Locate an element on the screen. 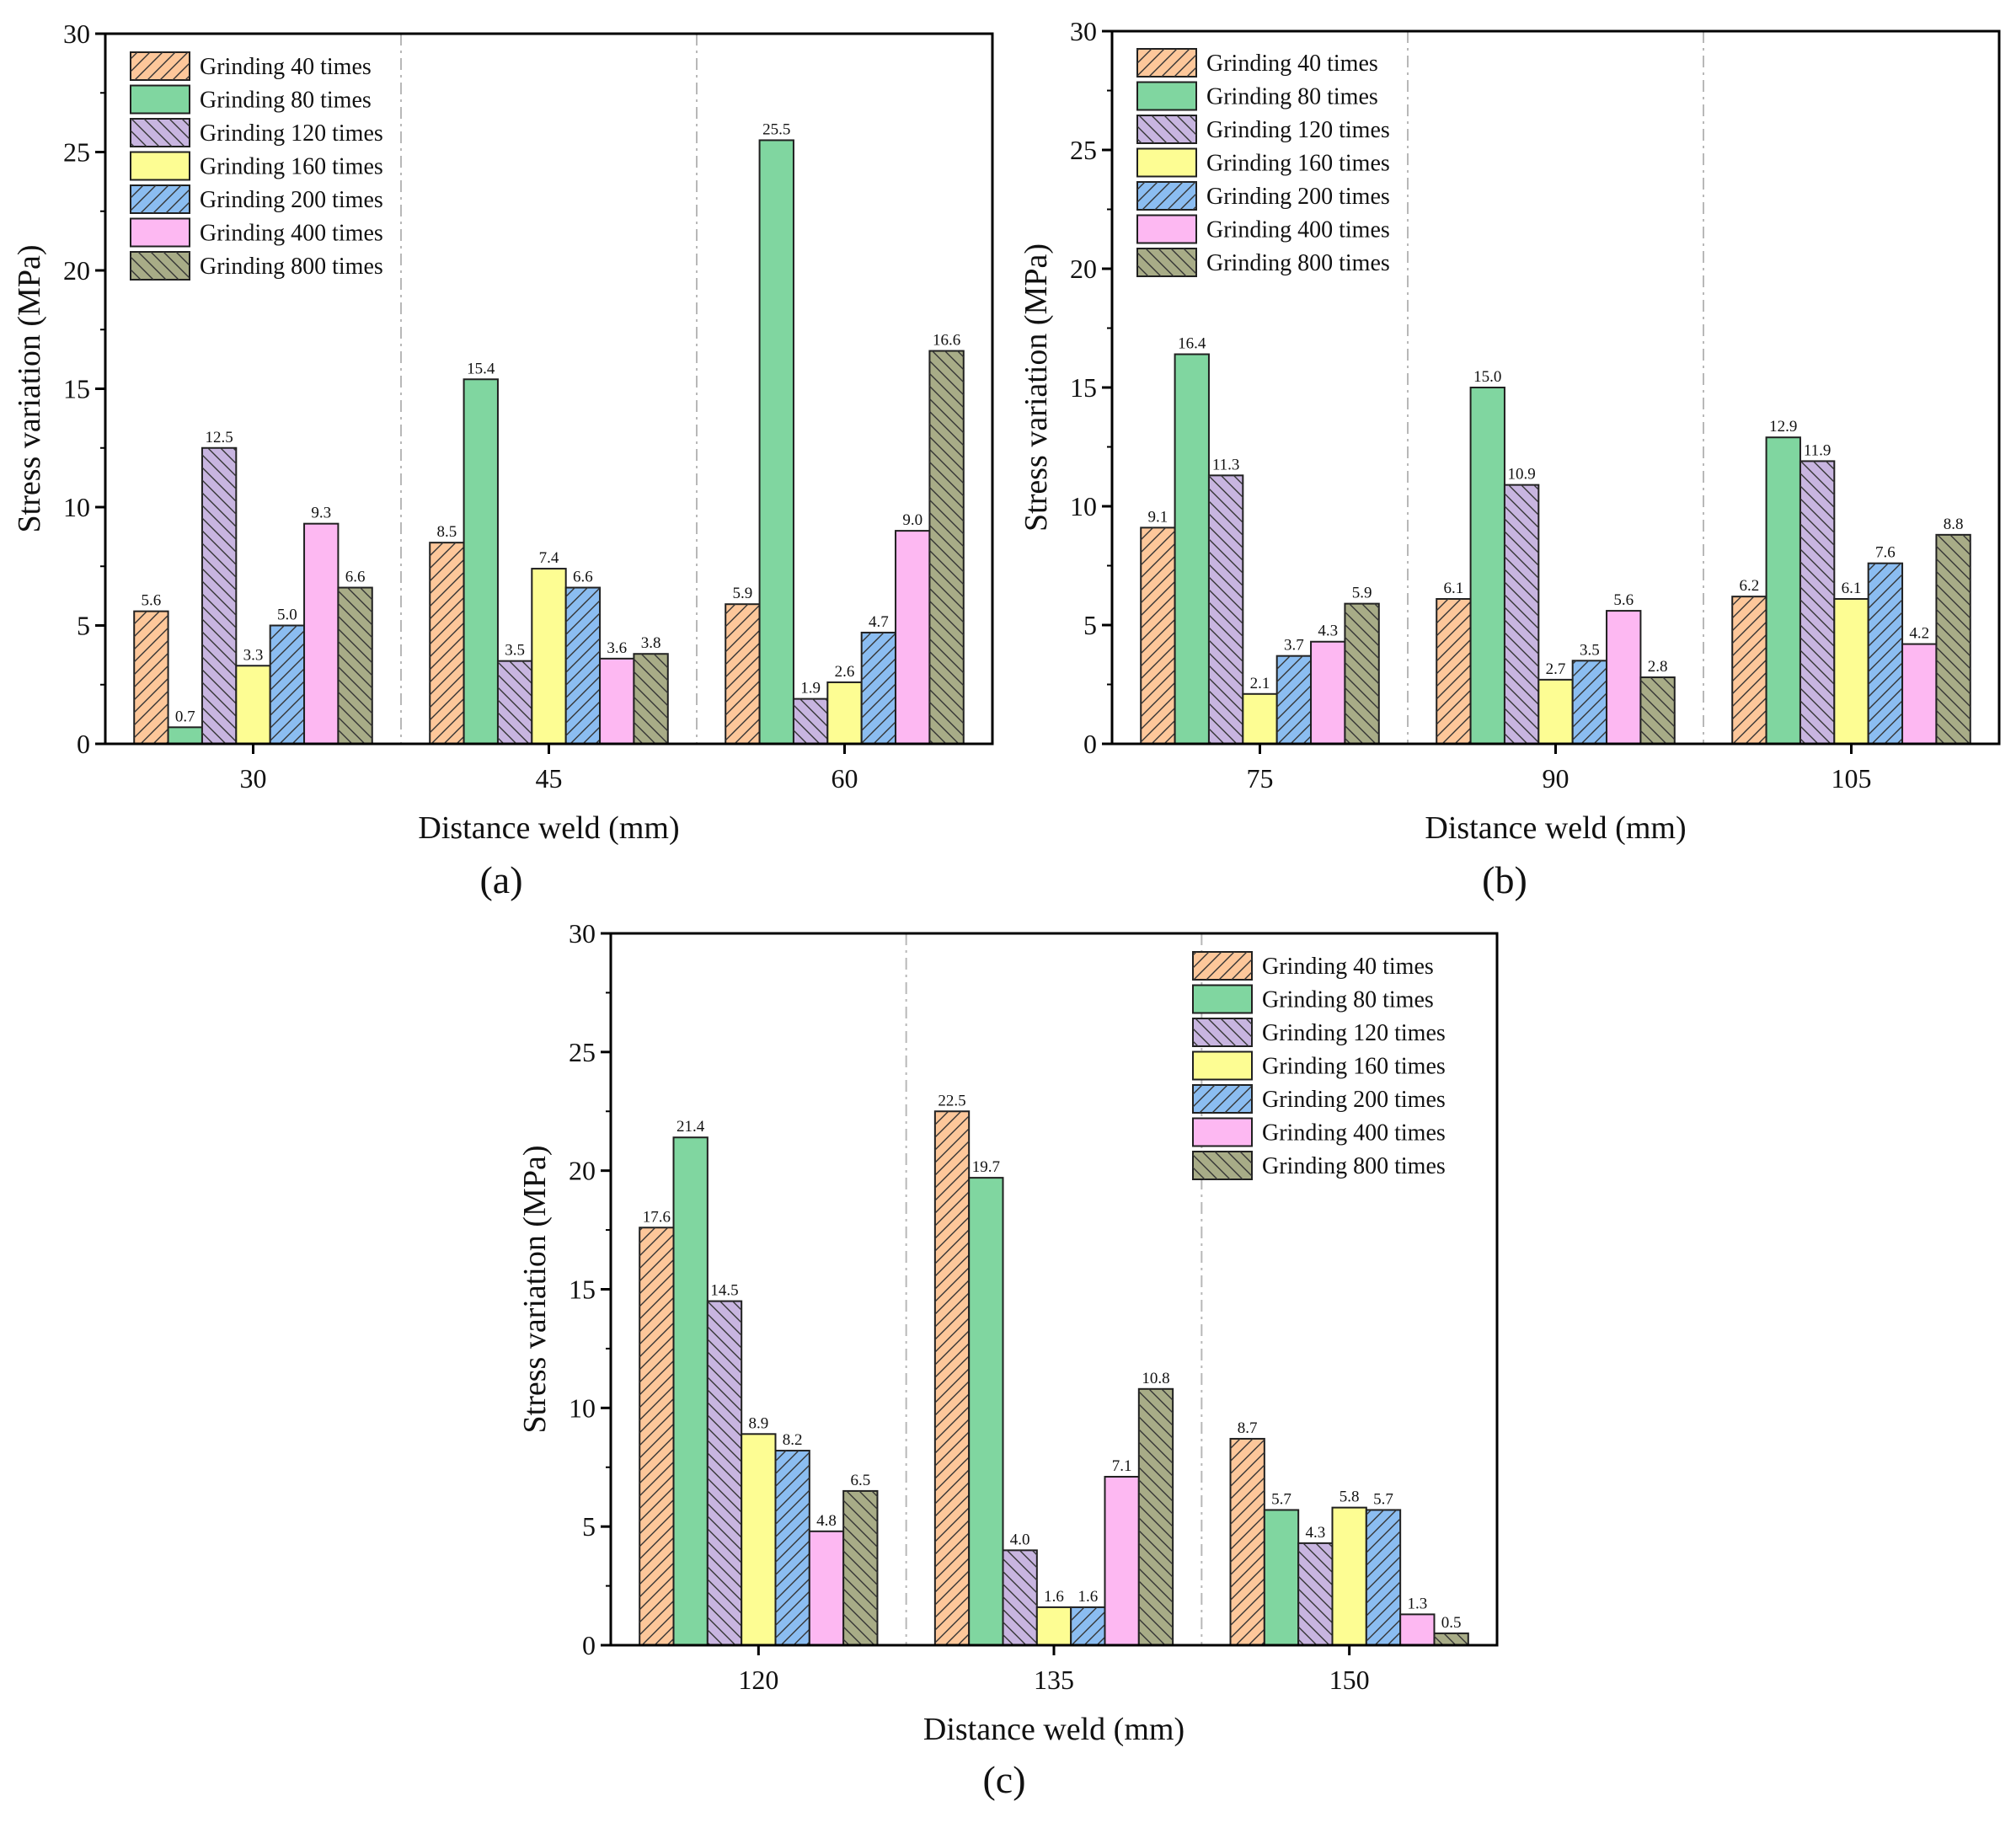 The width and height of the screenshot is (2016, 1828). legend-label: Grinding 160 times is located at coordinates (291, 167).